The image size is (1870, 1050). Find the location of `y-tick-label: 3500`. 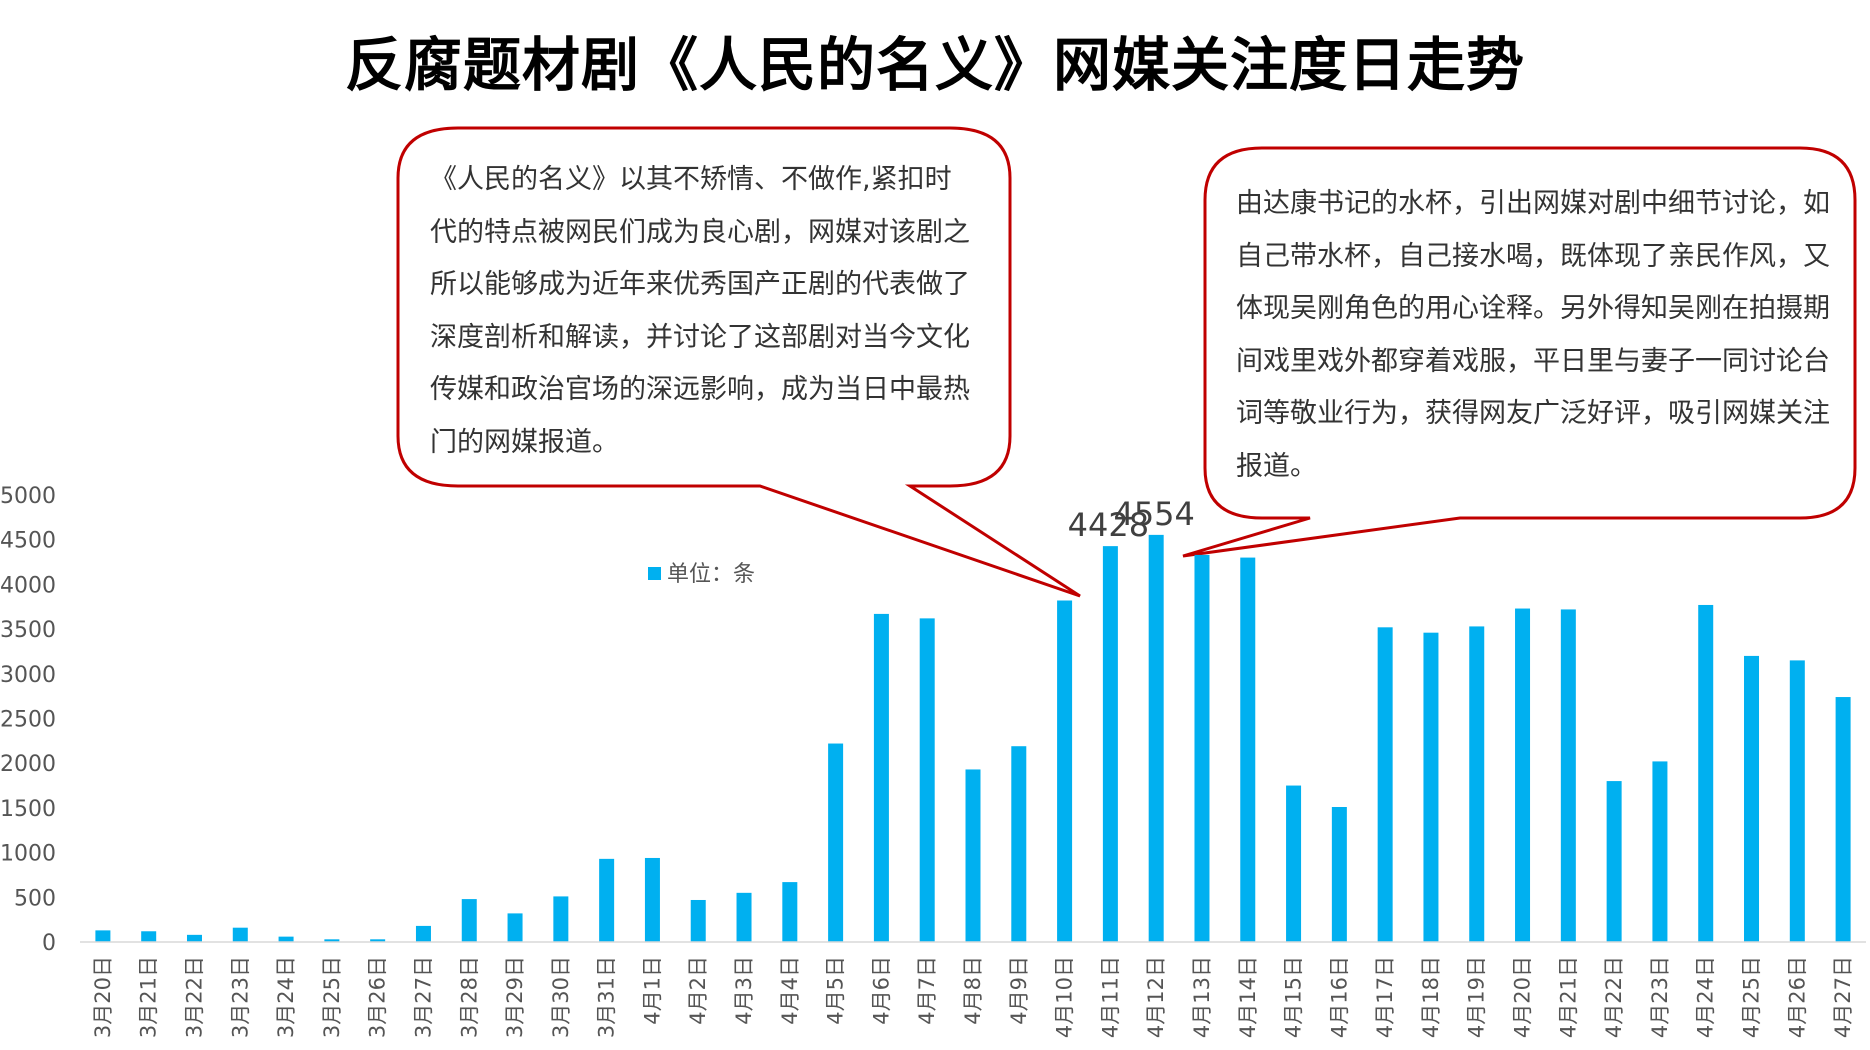

y-tick-label: 3500 is located at coordinates (28, 630).